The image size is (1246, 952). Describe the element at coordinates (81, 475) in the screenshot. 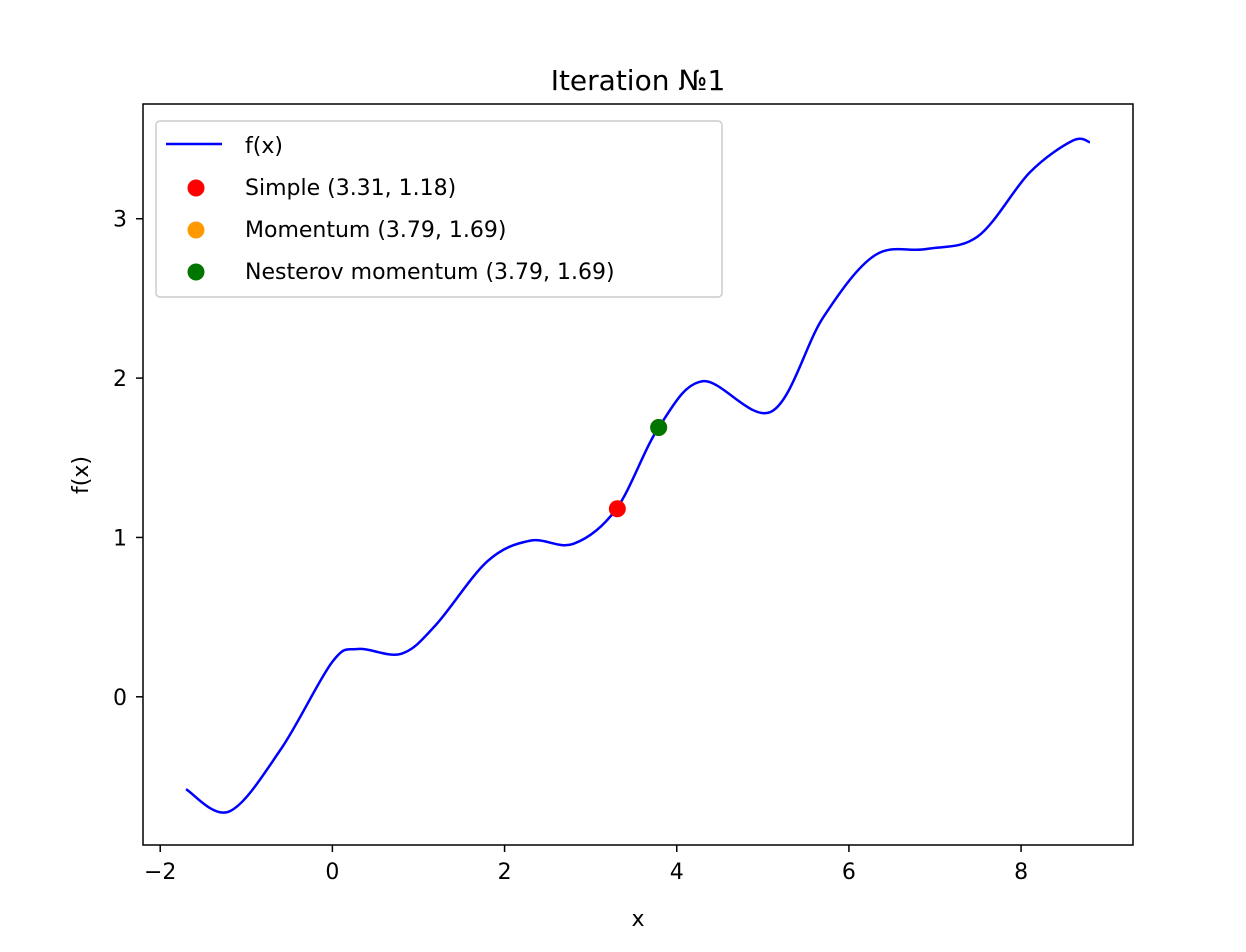

I see `y-axis-label: f(x)` at that location.